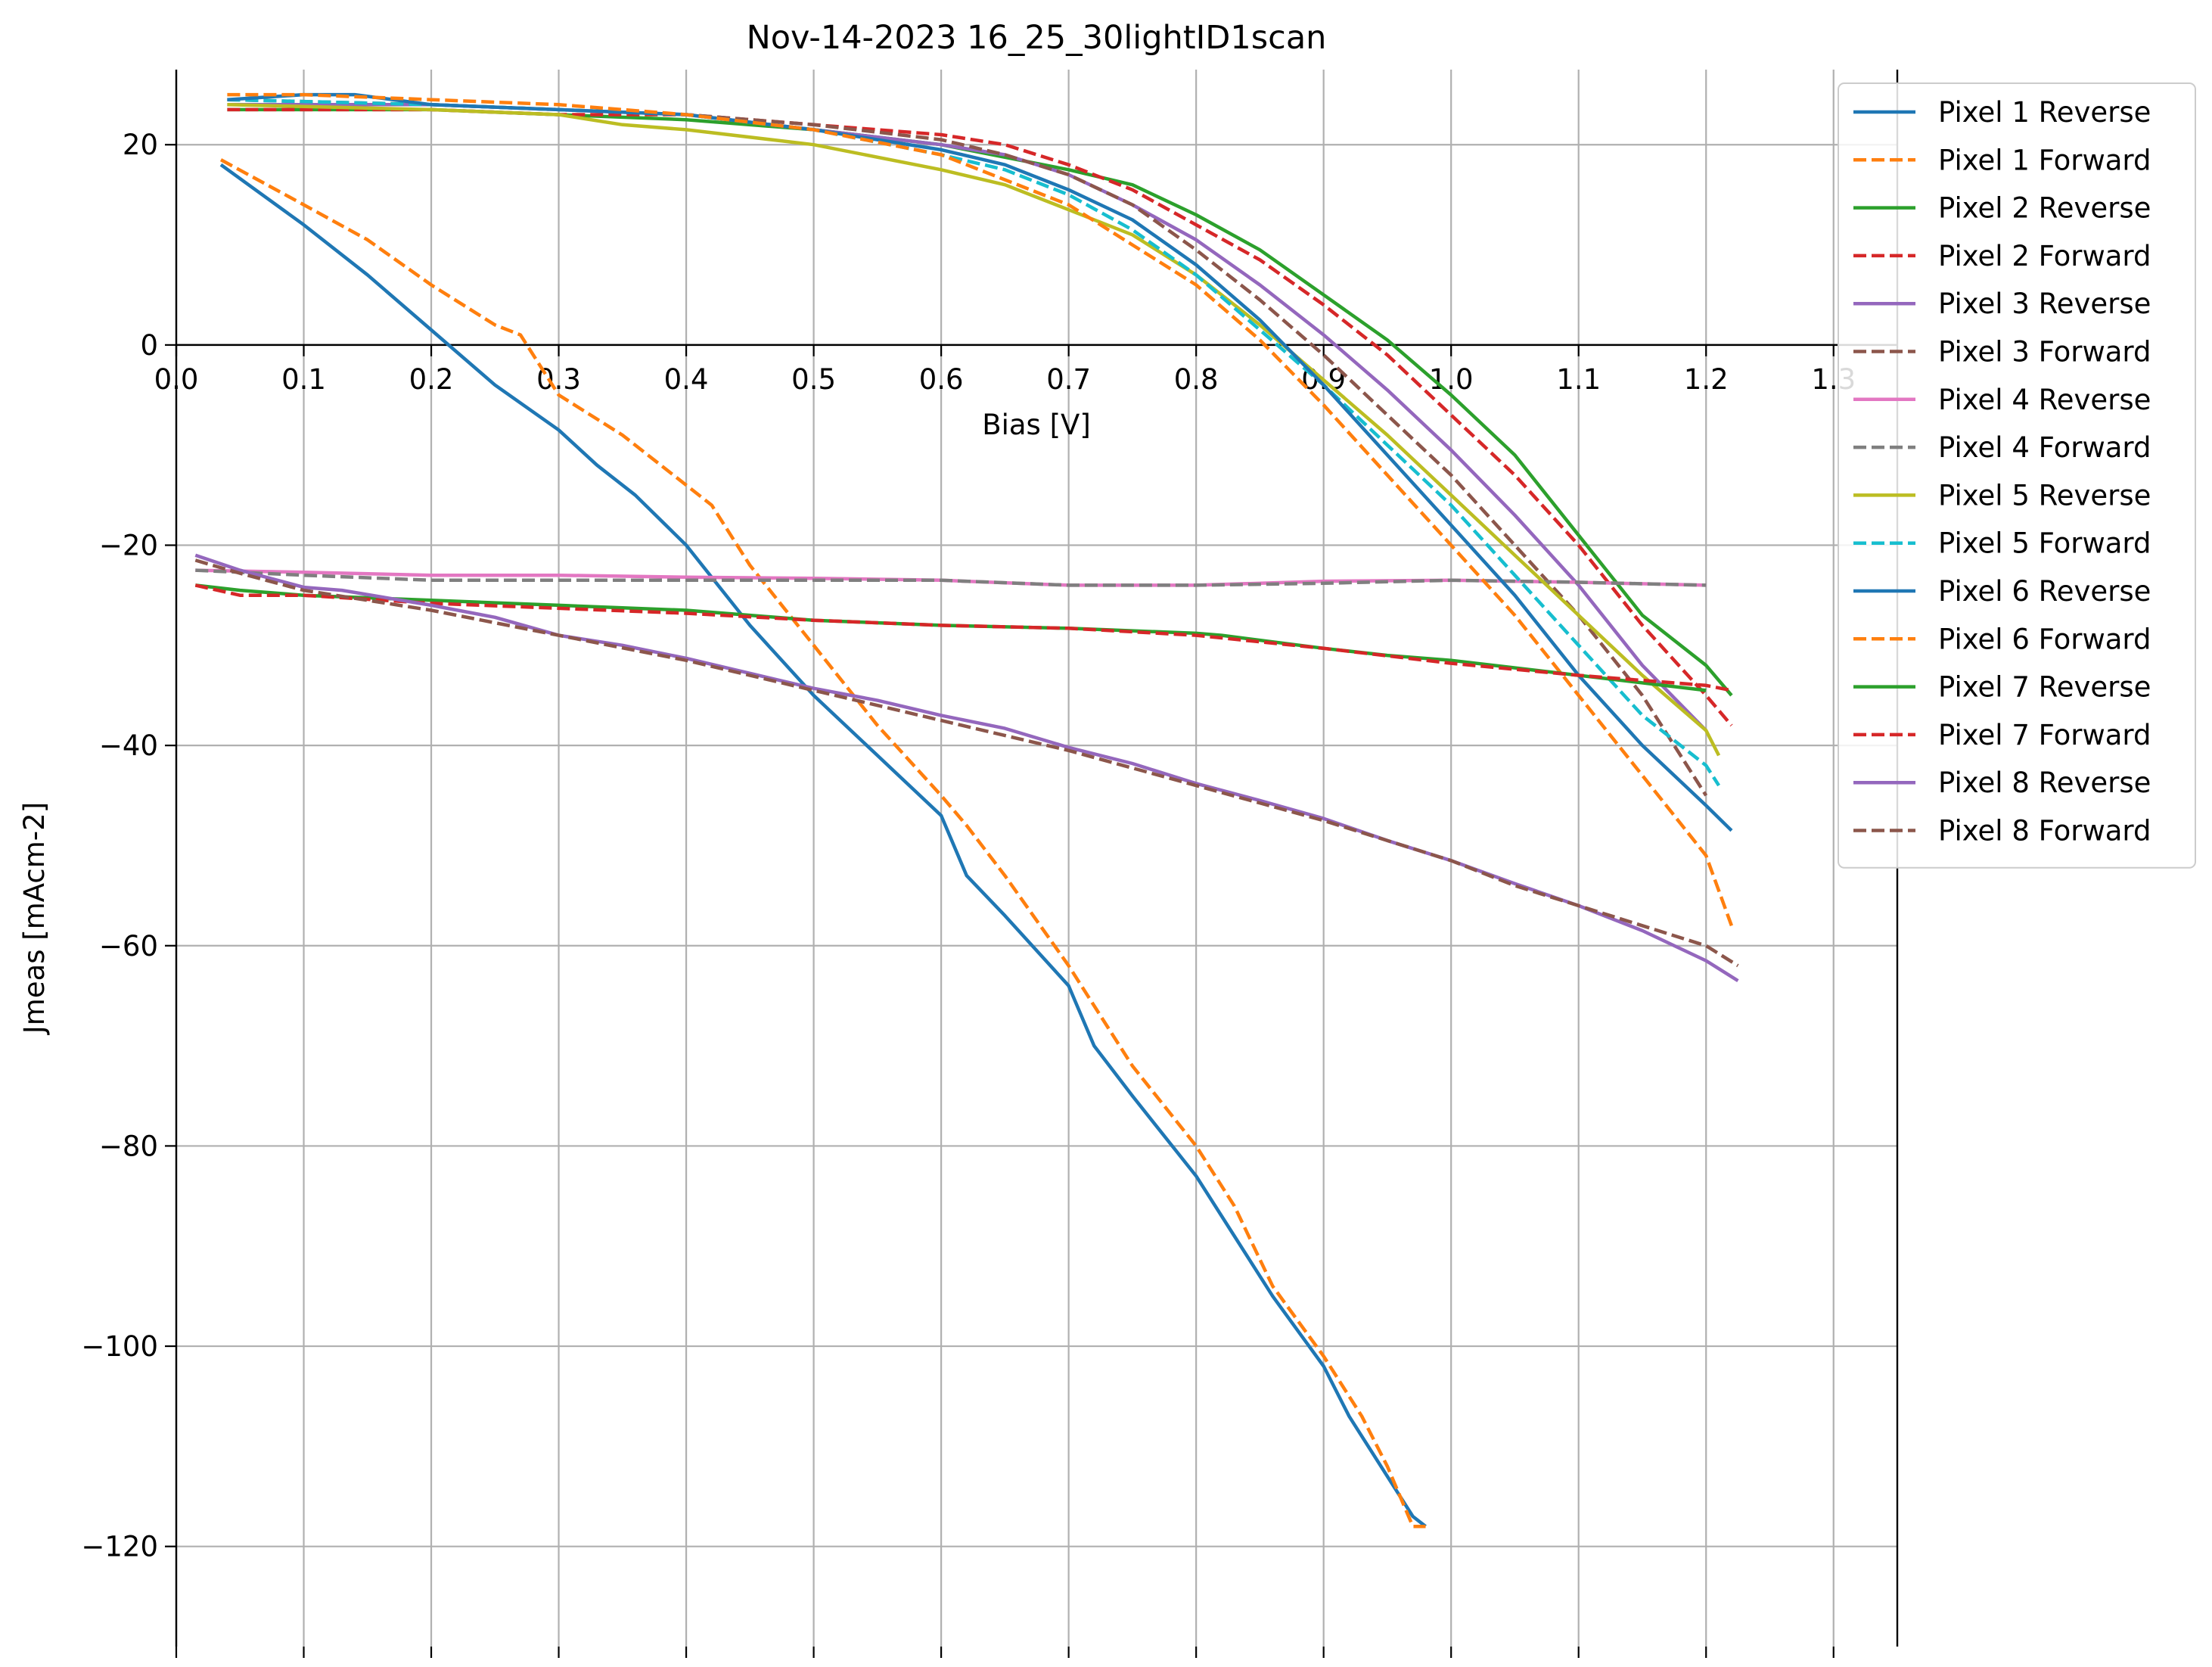  Describe the element at coordinates (128, 546) in the screenshot. I see `y-tick-label: −20` at that location.